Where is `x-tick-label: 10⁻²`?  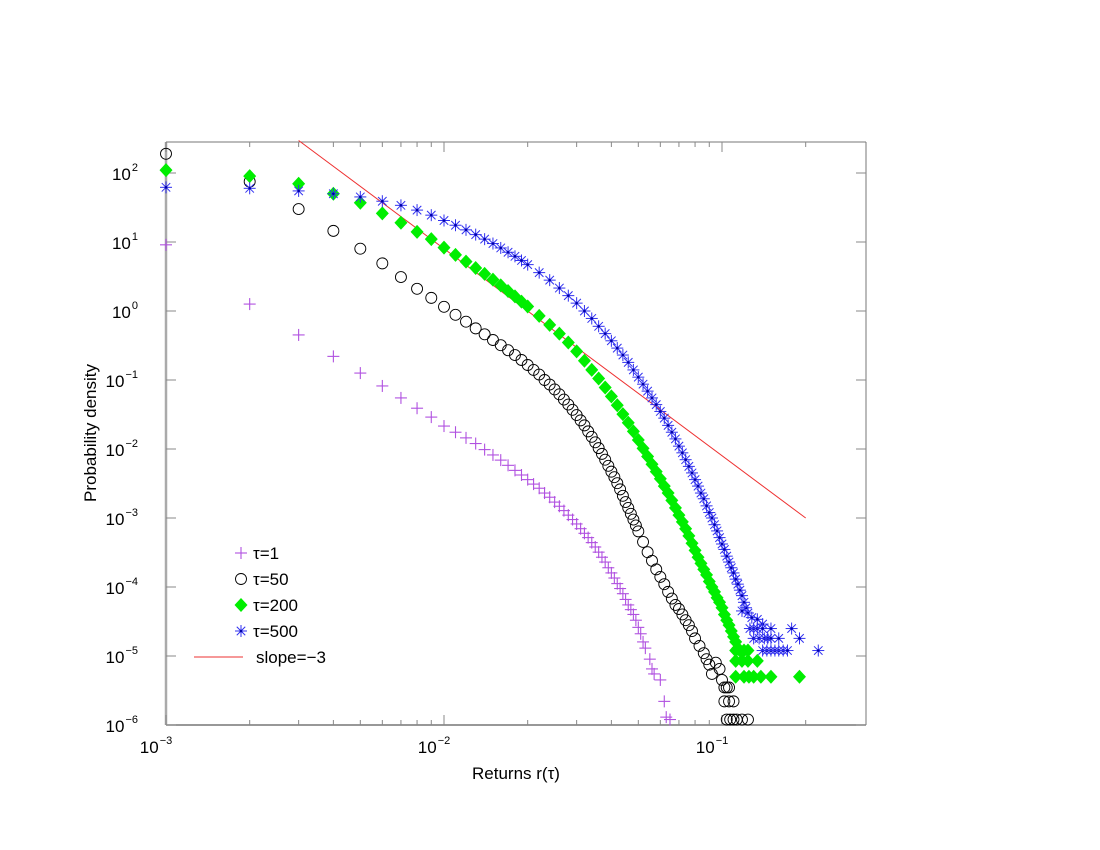
x-tick-label: 10⁻² is located at coordinates (434, 746).